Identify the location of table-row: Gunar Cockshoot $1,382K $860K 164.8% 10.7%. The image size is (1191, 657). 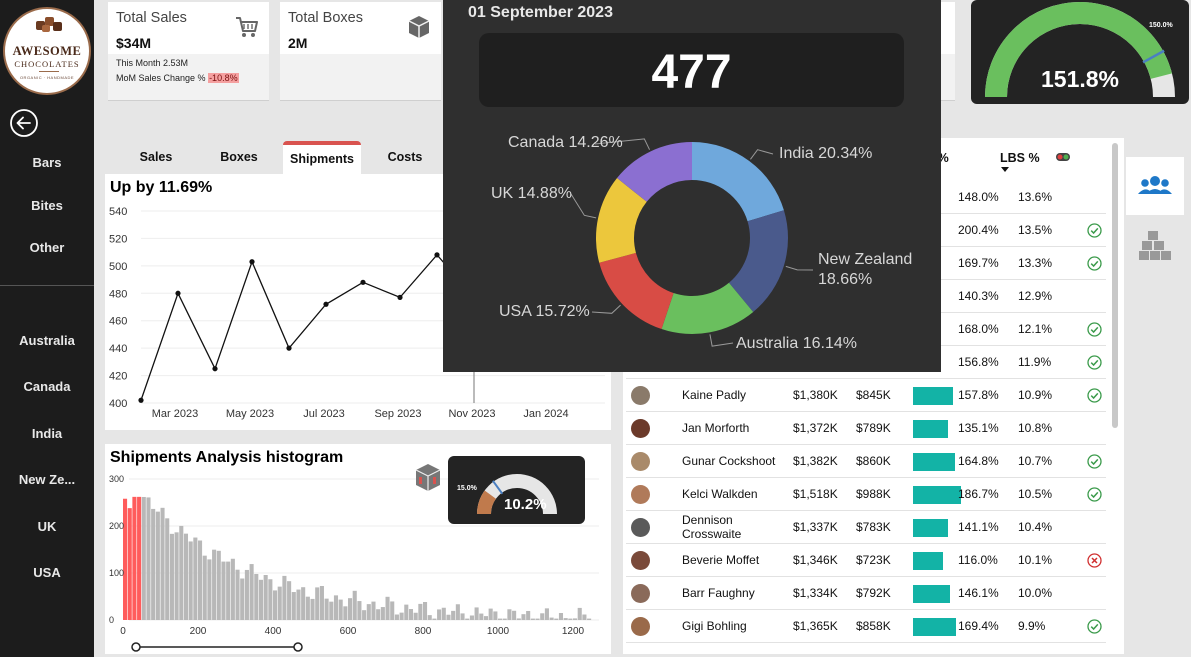
(866, 461).